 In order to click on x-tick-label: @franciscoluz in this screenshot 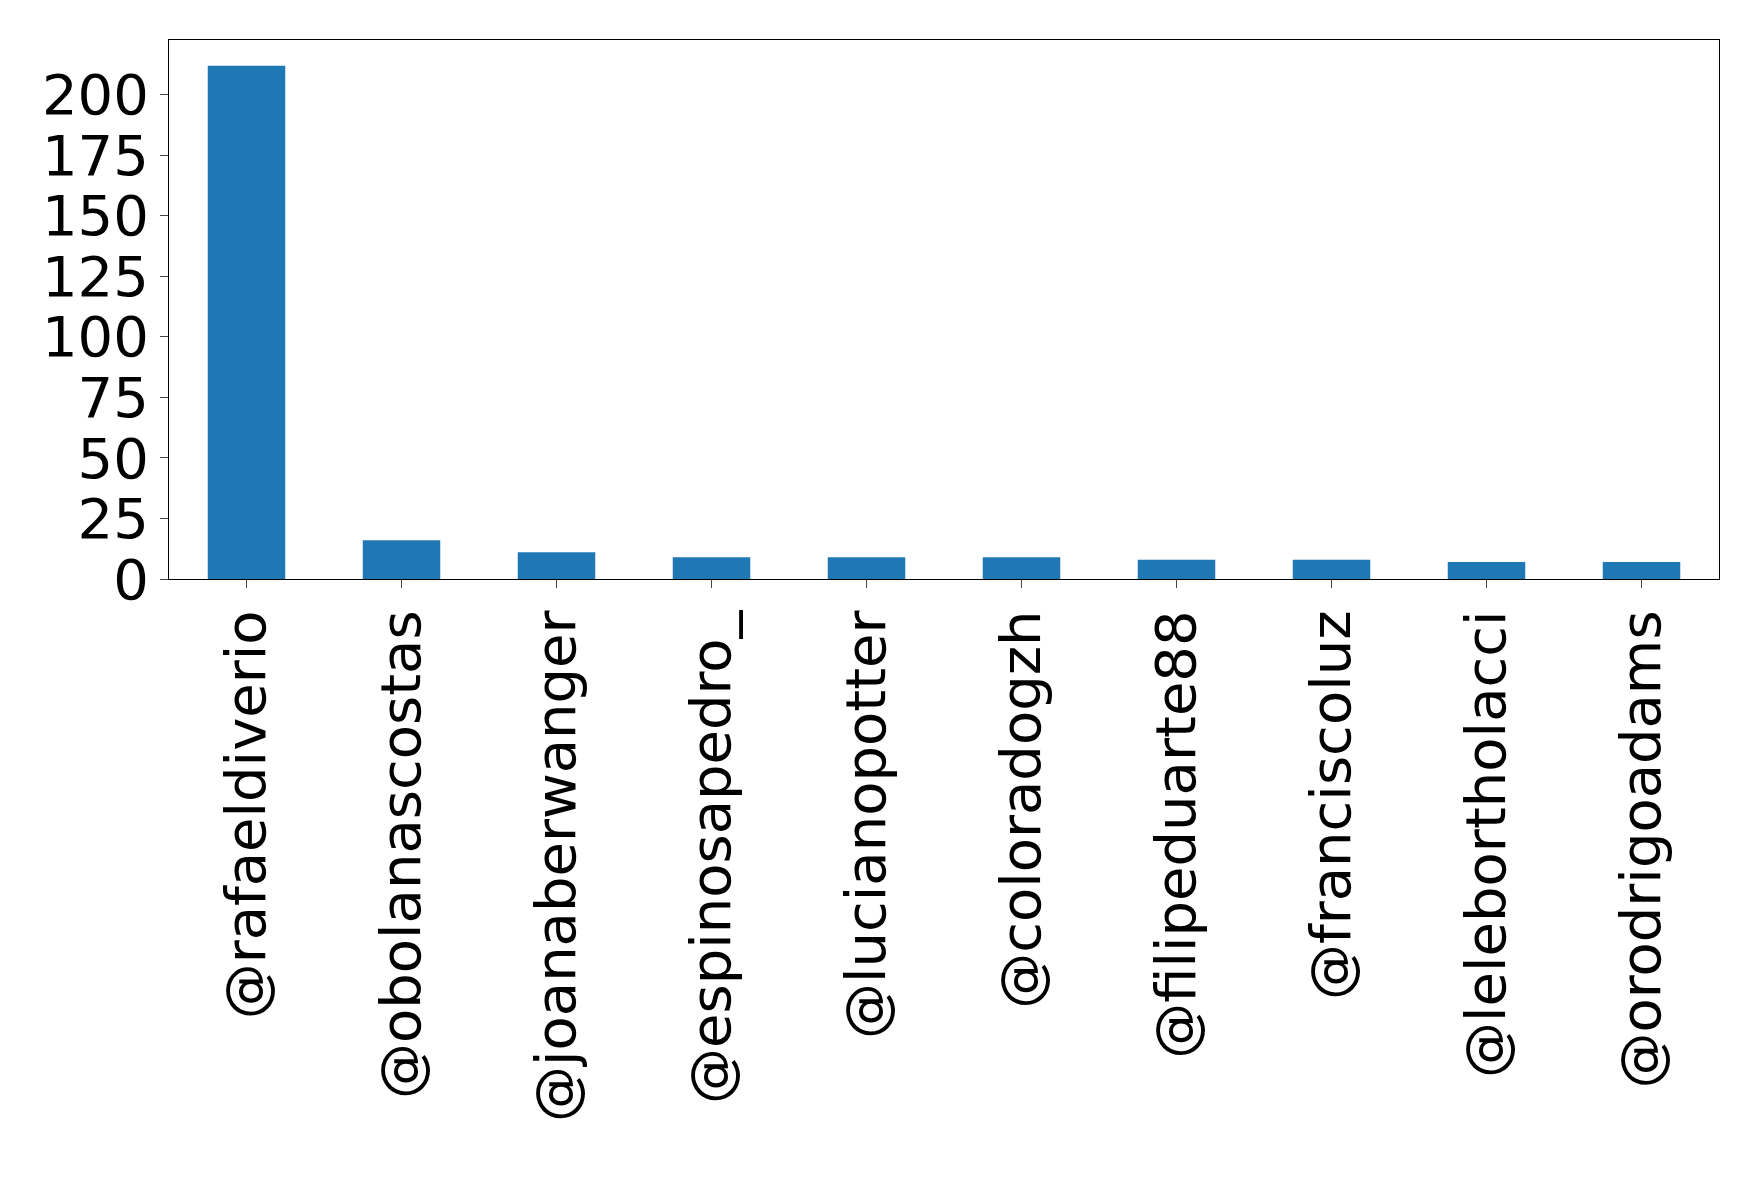, I will do `click(1330, 805)`.